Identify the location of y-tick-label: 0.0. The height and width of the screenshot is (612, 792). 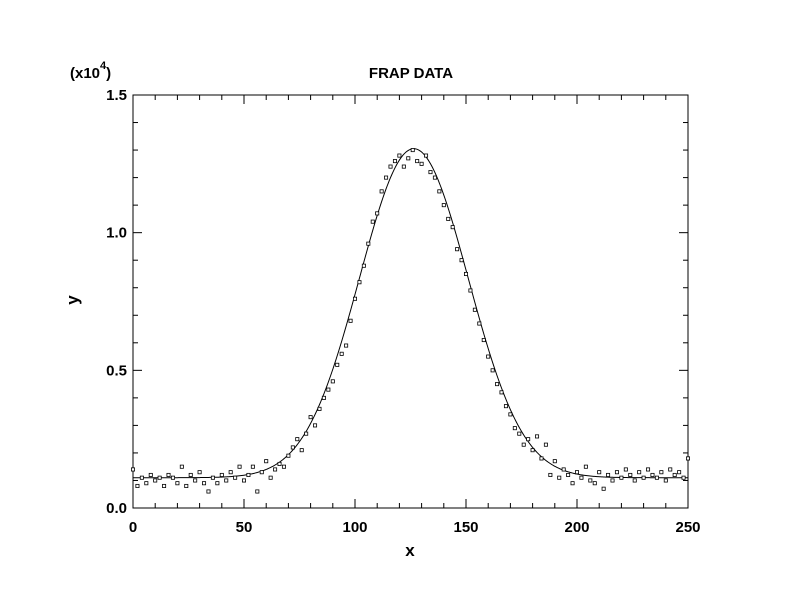
(116, 508).